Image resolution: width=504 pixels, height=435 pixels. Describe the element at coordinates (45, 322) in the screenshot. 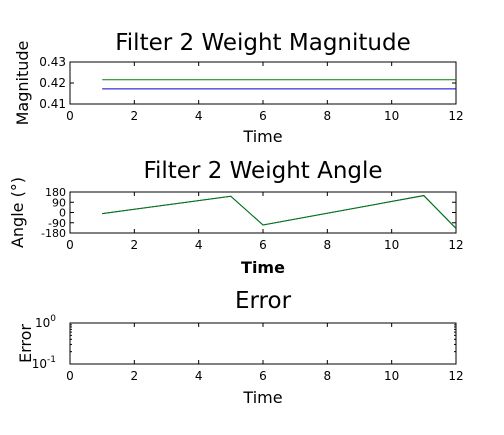

I see `y-tick-label: 100` at that location.